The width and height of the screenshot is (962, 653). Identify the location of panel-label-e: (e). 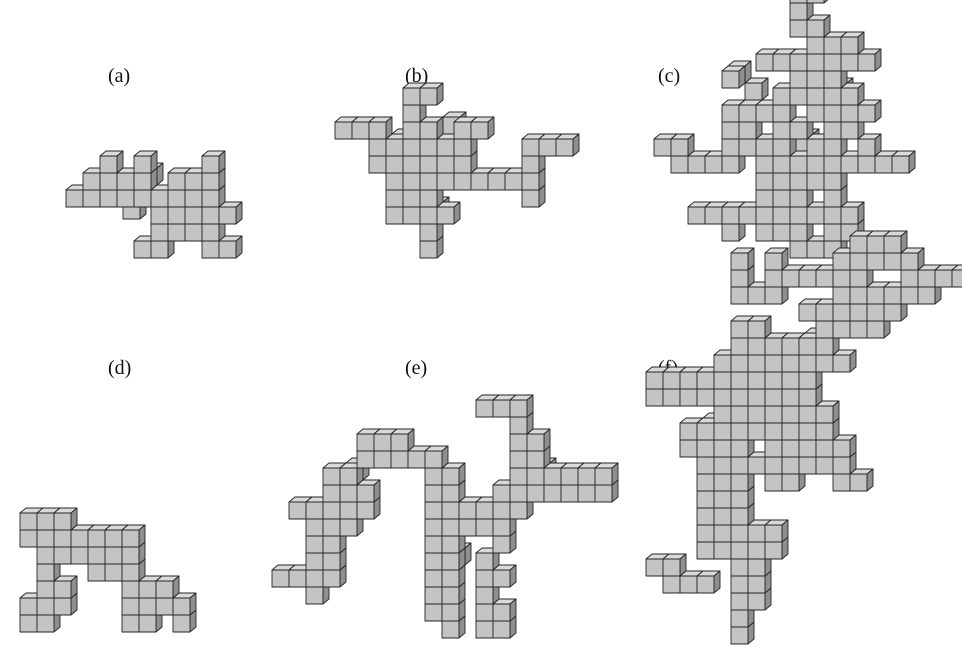
(416, 368).